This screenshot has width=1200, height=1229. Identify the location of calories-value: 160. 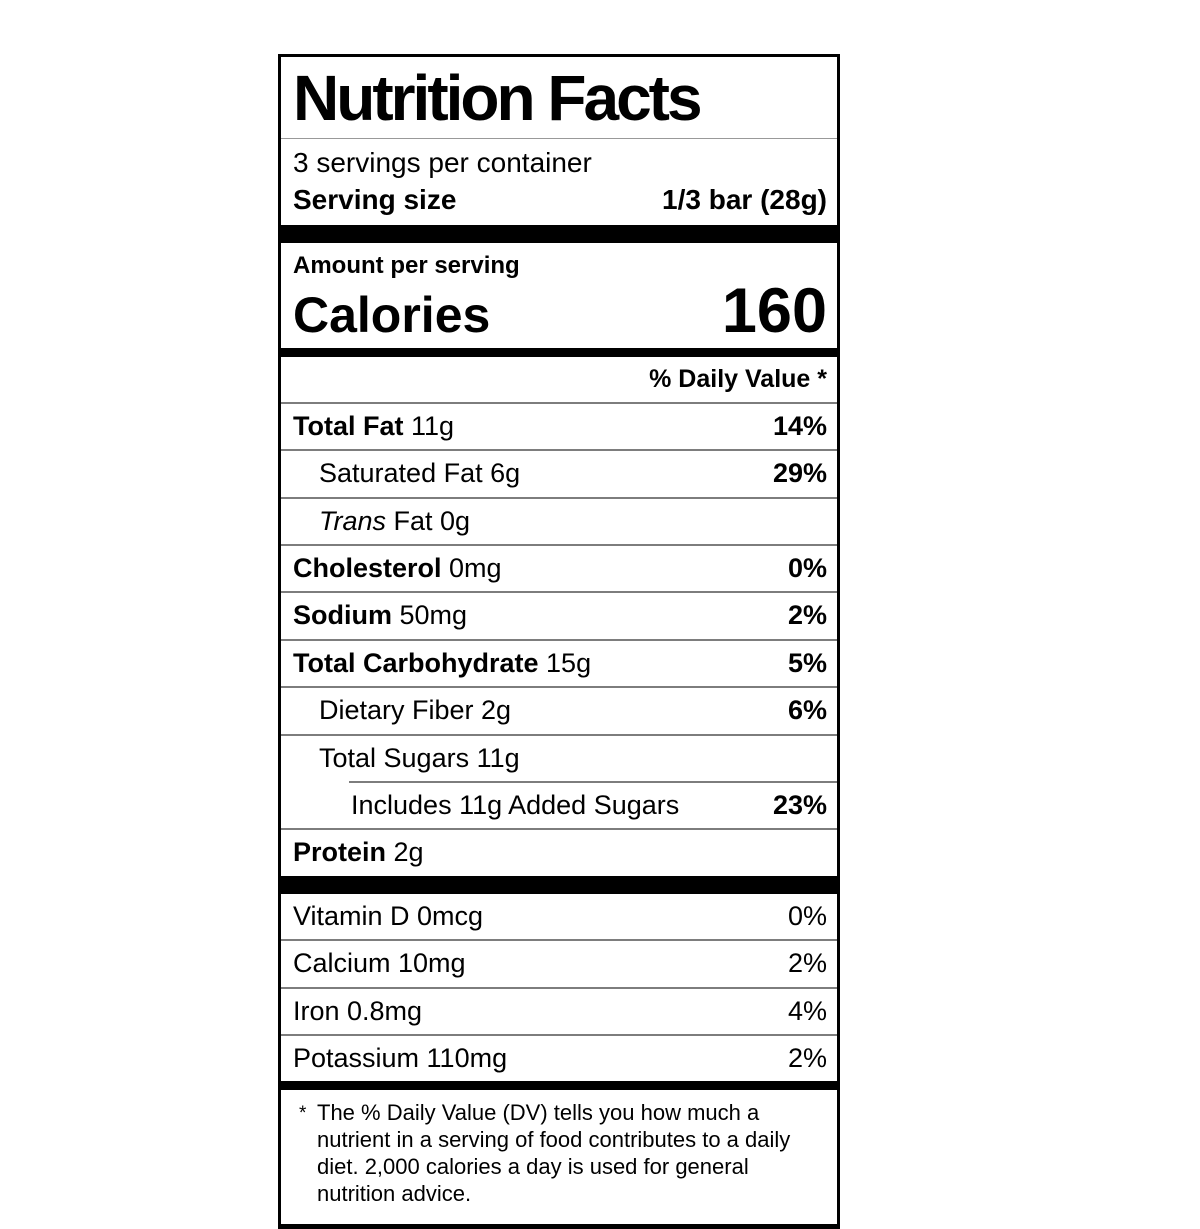
(774, 310).